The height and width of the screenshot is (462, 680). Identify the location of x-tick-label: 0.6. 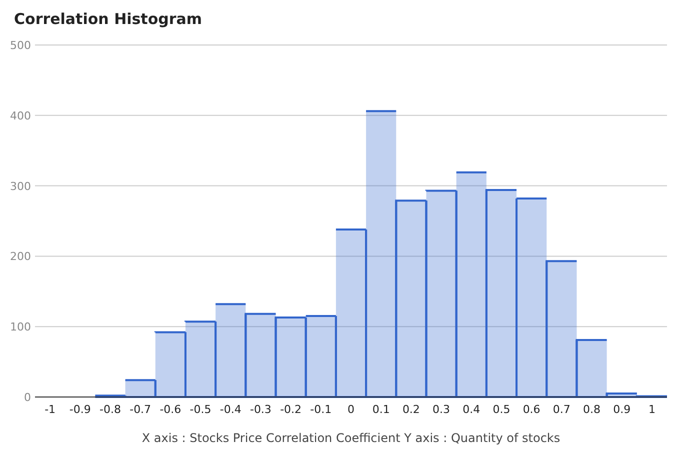
(531, 409).